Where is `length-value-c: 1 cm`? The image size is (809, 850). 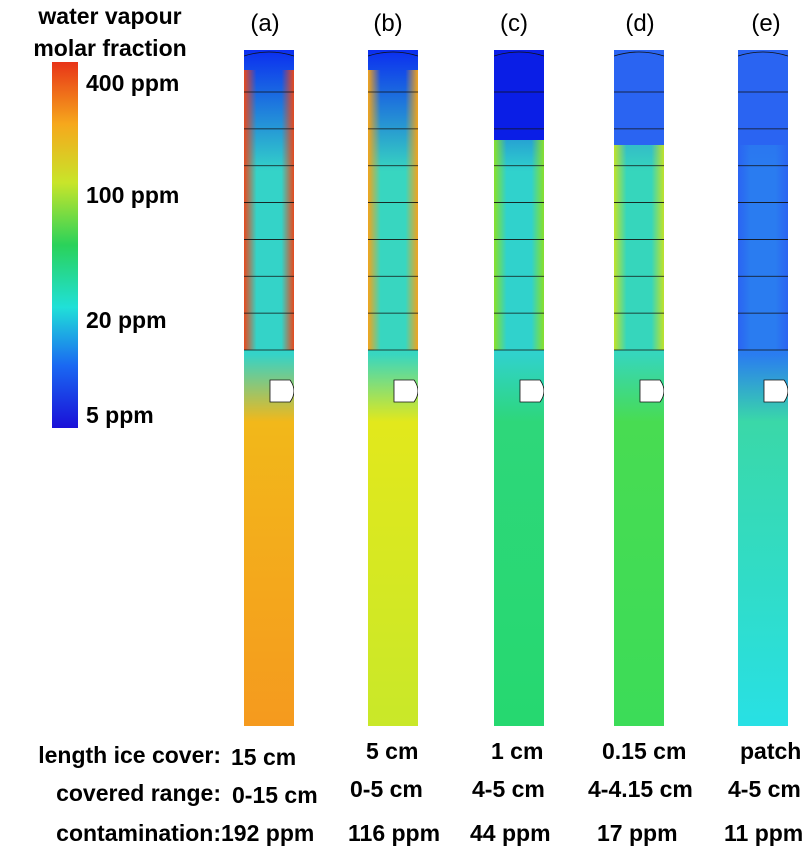
length-value-c: 1 cm is located at coordinates (517, 751).